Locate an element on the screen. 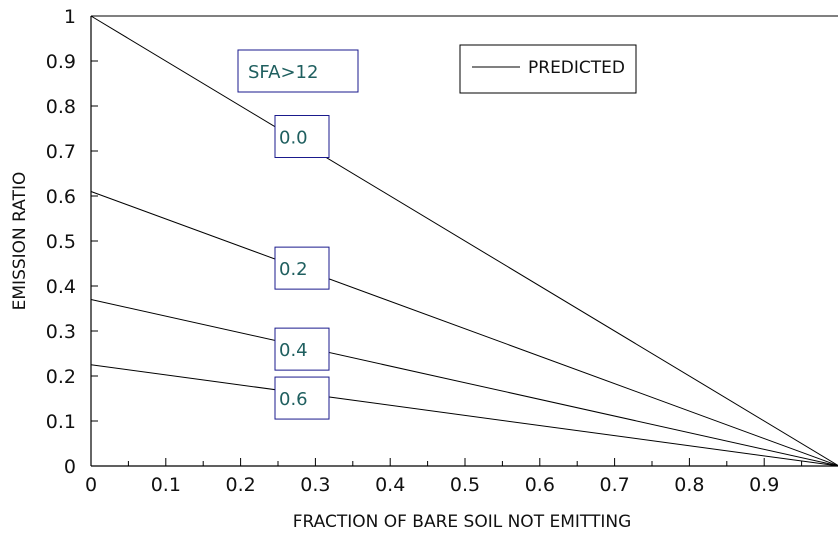 Image resolution: width=838 pixels, height=533 pixels. series-label-text: 0.6 is located at coordinates (293, 399).